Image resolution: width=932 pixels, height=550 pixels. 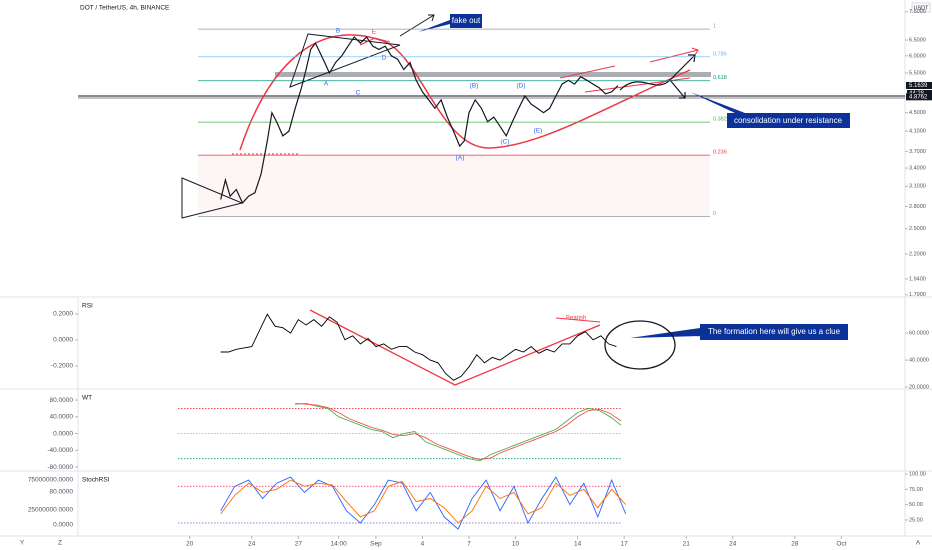 I want to click on annotation: Bearish, so click(x=576, y=319).